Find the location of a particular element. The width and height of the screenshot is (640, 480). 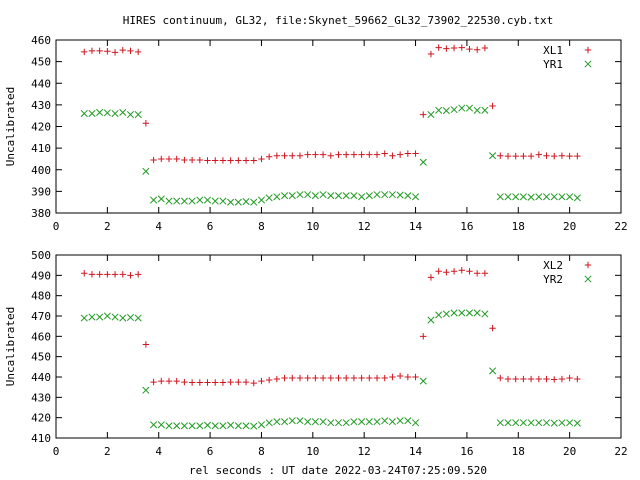

x-tick-label: 22 is located at coordinates (620, 226).